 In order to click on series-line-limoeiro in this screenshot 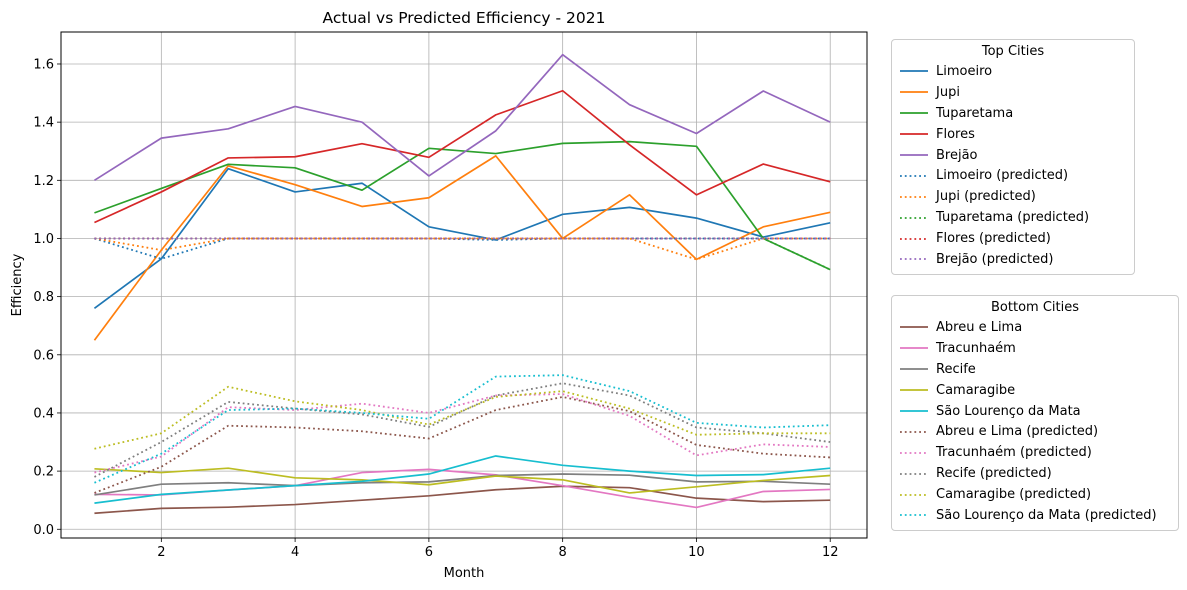, I will do `click(462, 238)`.